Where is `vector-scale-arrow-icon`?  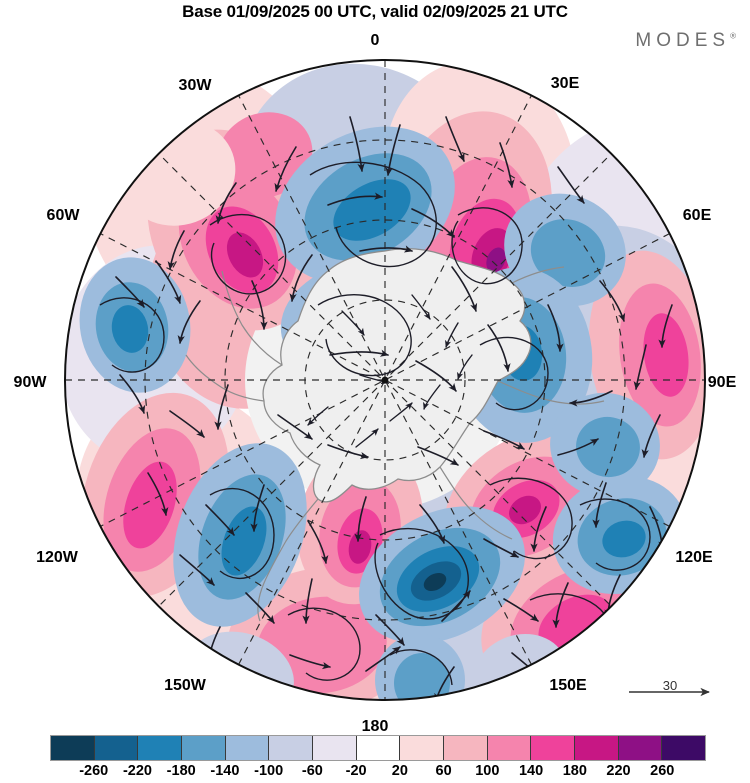 vector-scale-arrow-icon is located at coordinates (669, 692).